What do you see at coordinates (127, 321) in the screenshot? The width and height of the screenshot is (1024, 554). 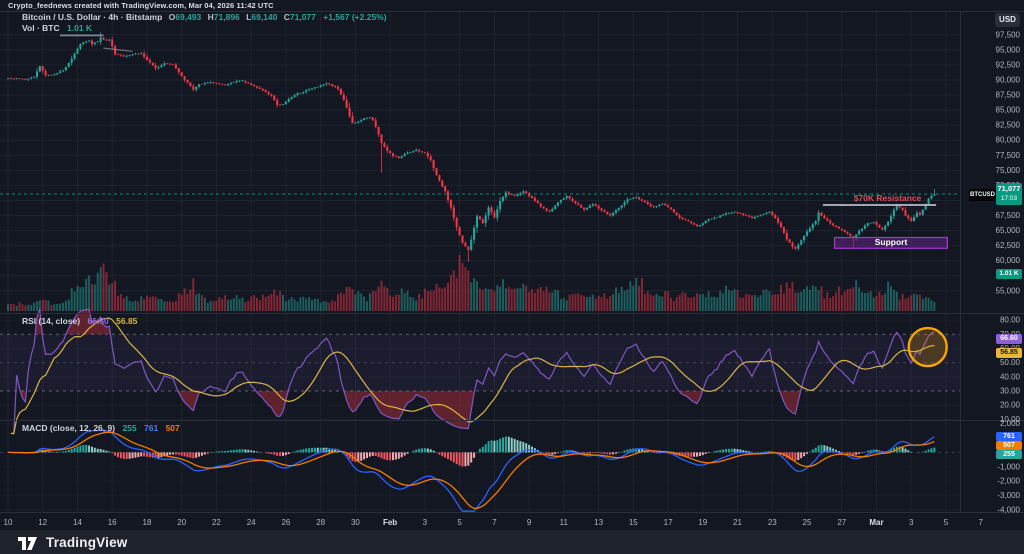 I see `rsi-ma-value: 56.85` at bounding box center [127, 321].